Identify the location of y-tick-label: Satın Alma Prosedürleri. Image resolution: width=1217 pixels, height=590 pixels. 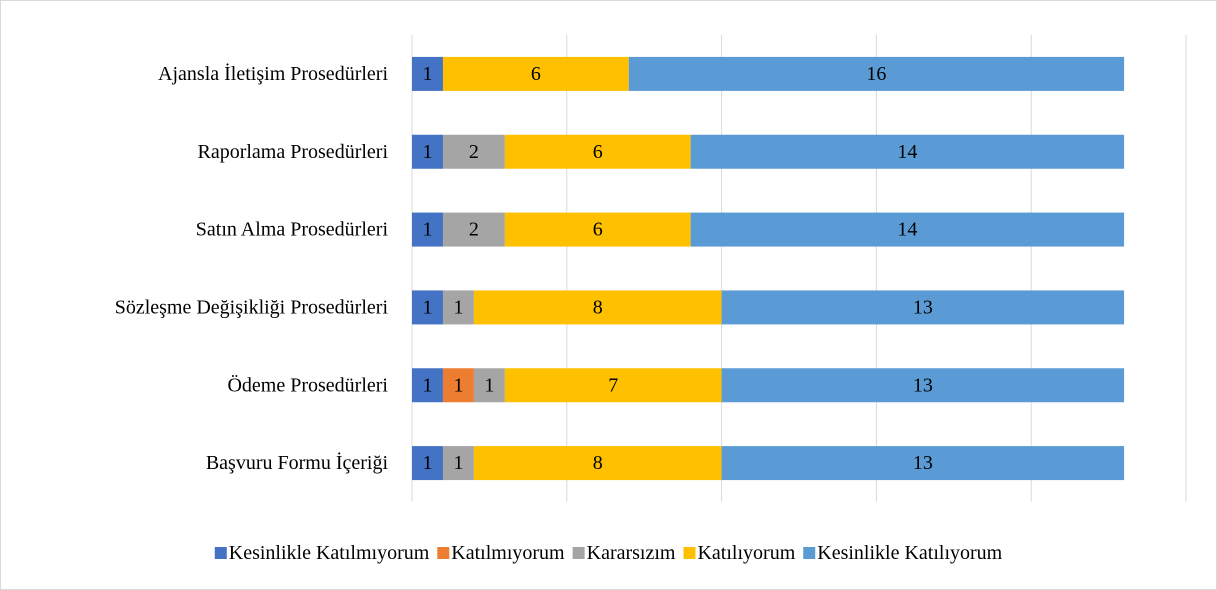
(292, 230).